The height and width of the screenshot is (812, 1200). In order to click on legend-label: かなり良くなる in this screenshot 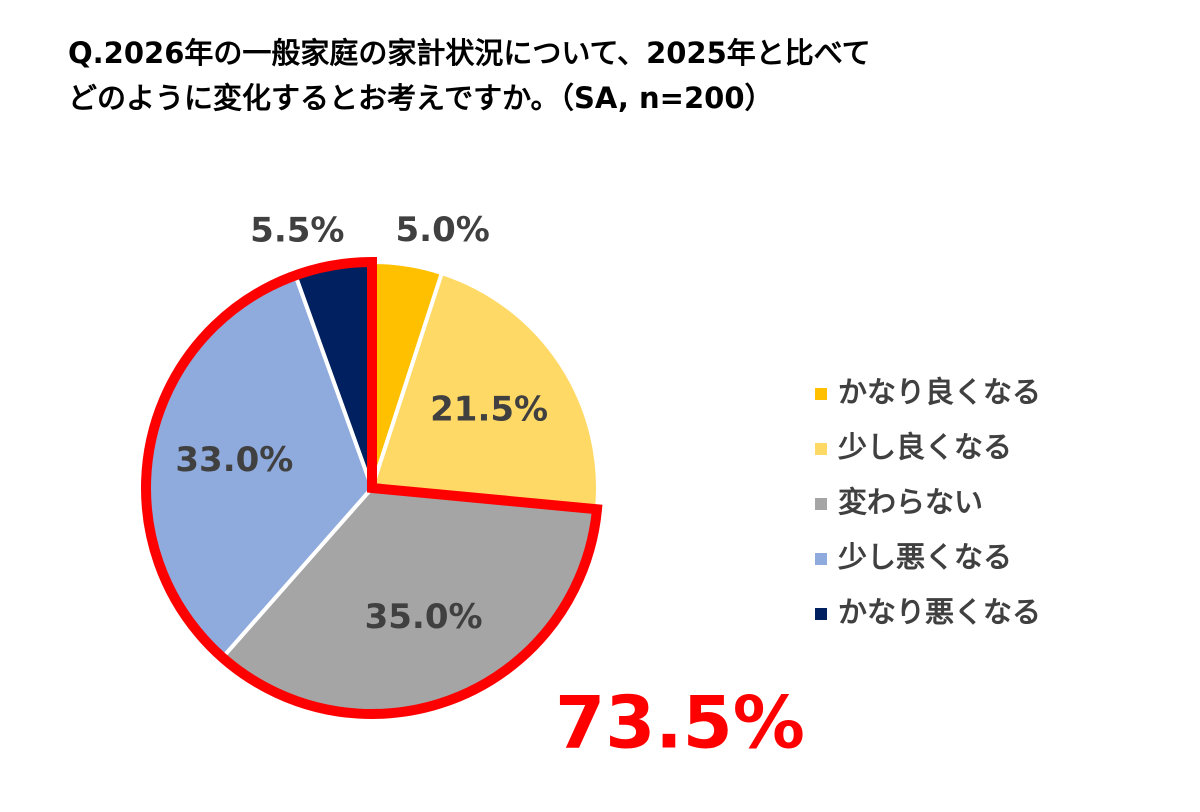, I will do `click(939, 392)`.